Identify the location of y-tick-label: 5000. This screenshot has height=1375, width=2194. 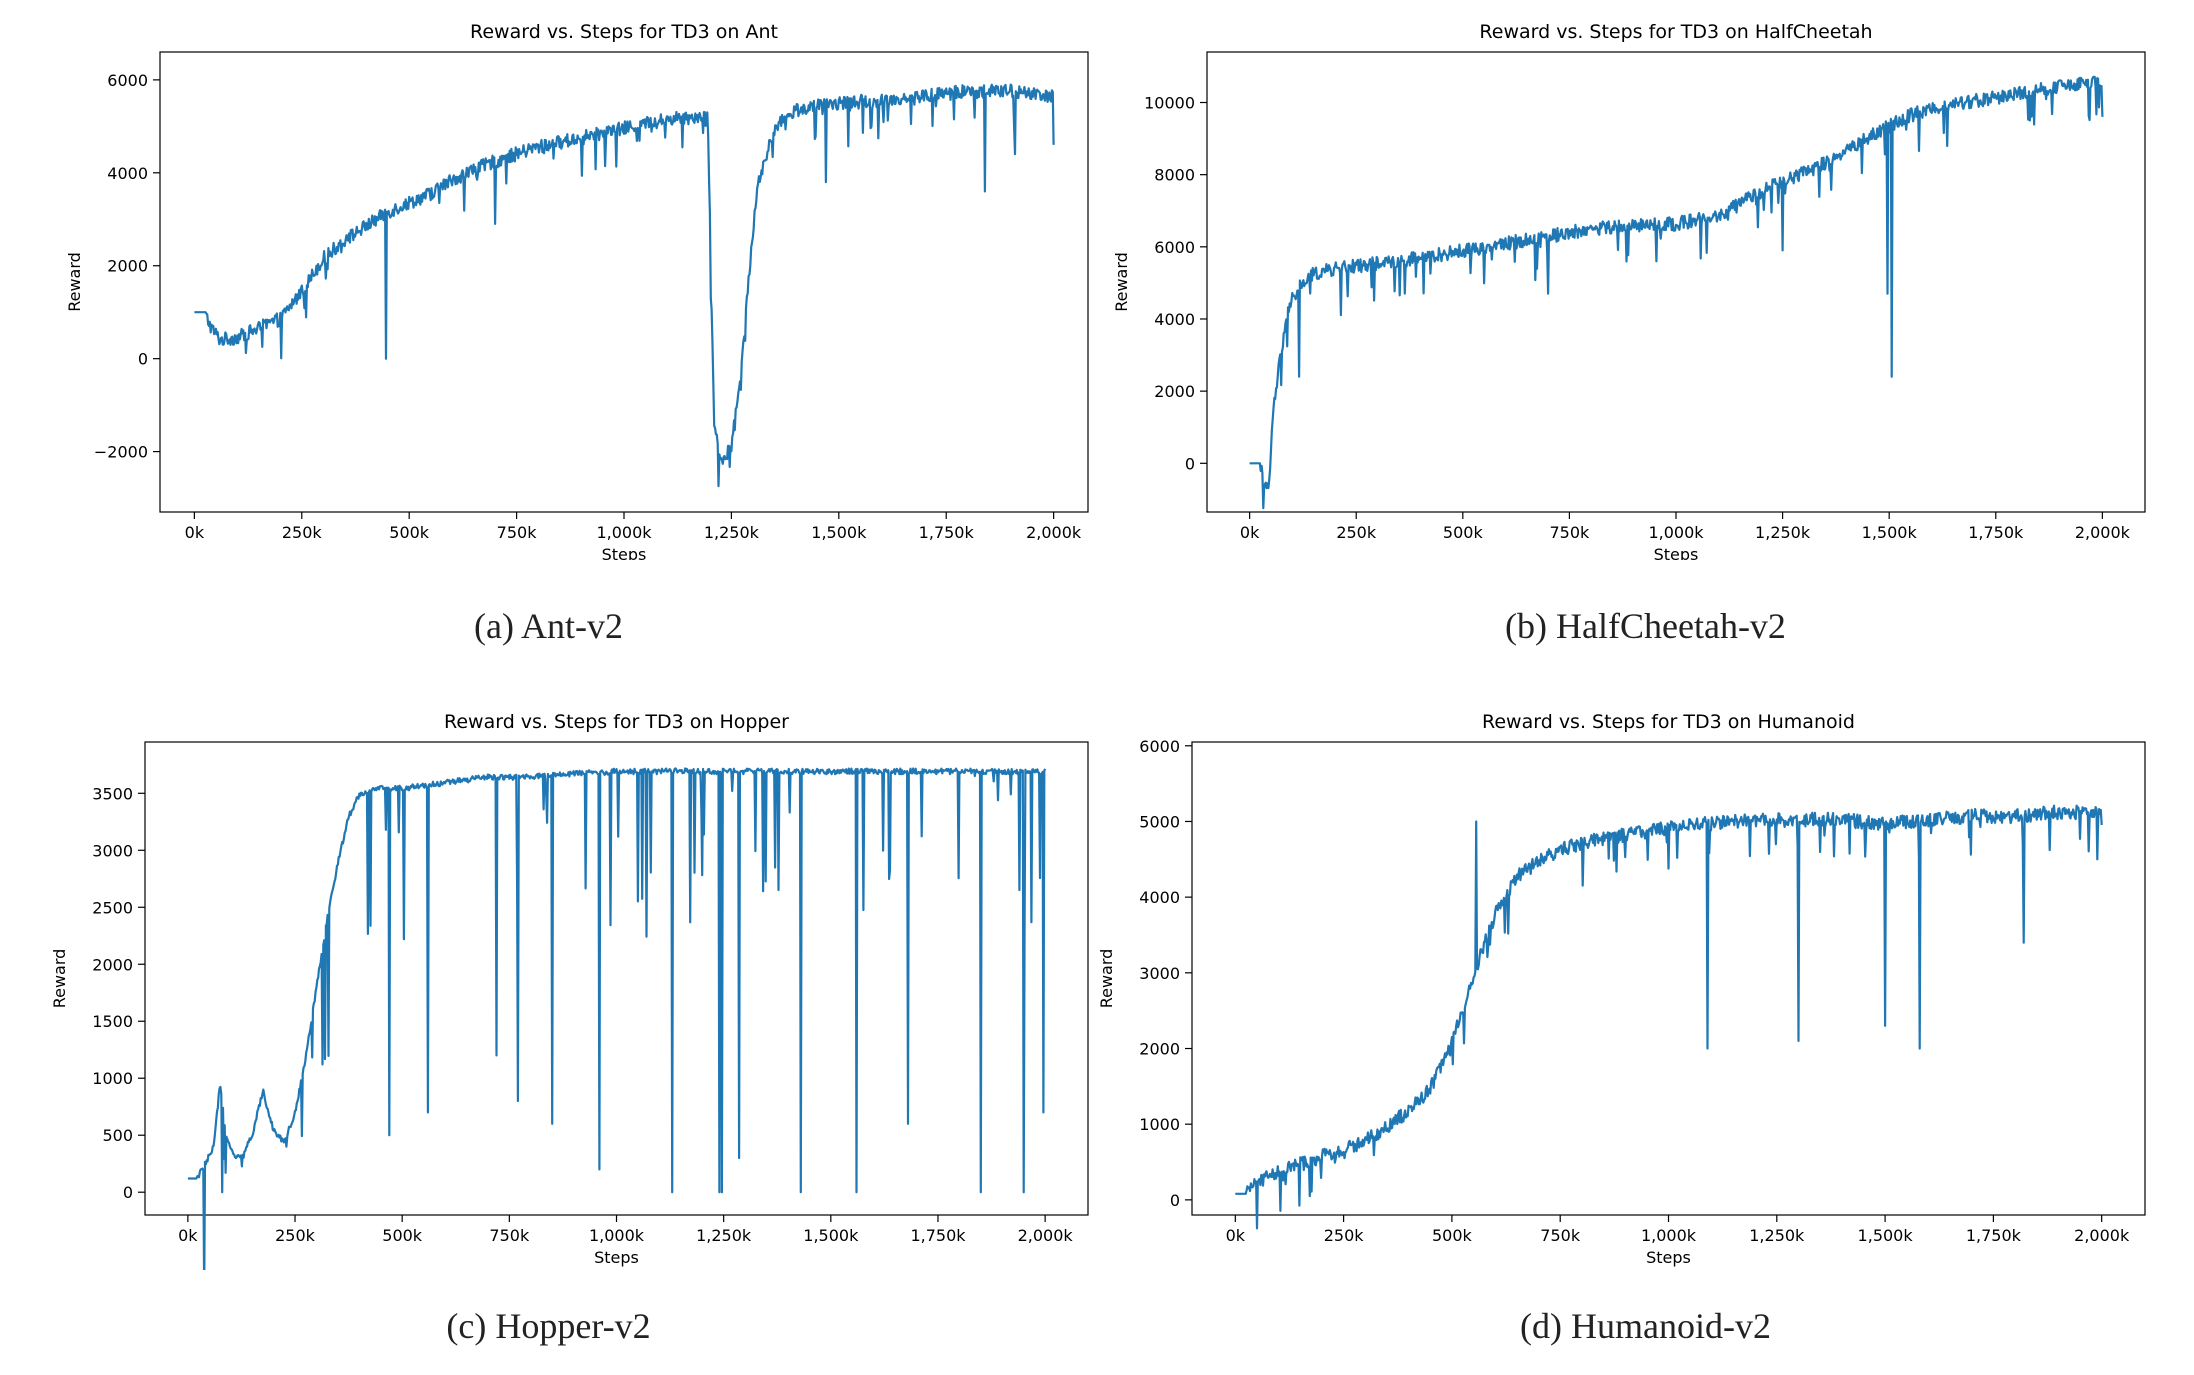
(1159, 821).